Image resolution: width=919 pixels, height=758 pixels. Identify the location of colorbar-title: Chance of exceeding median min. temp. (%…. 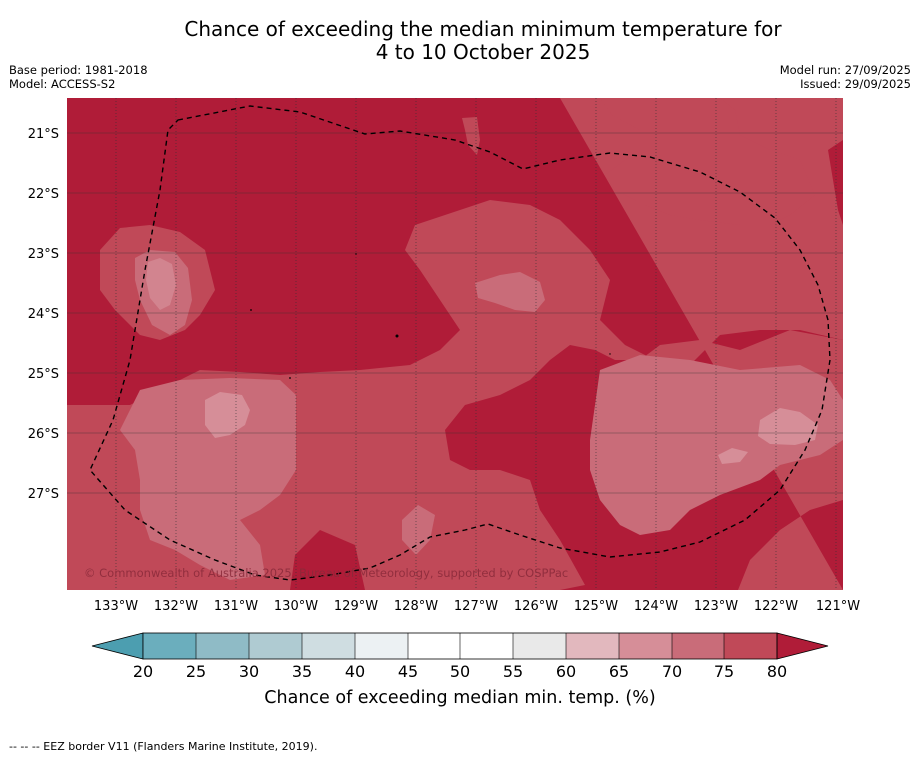
(459, 698).